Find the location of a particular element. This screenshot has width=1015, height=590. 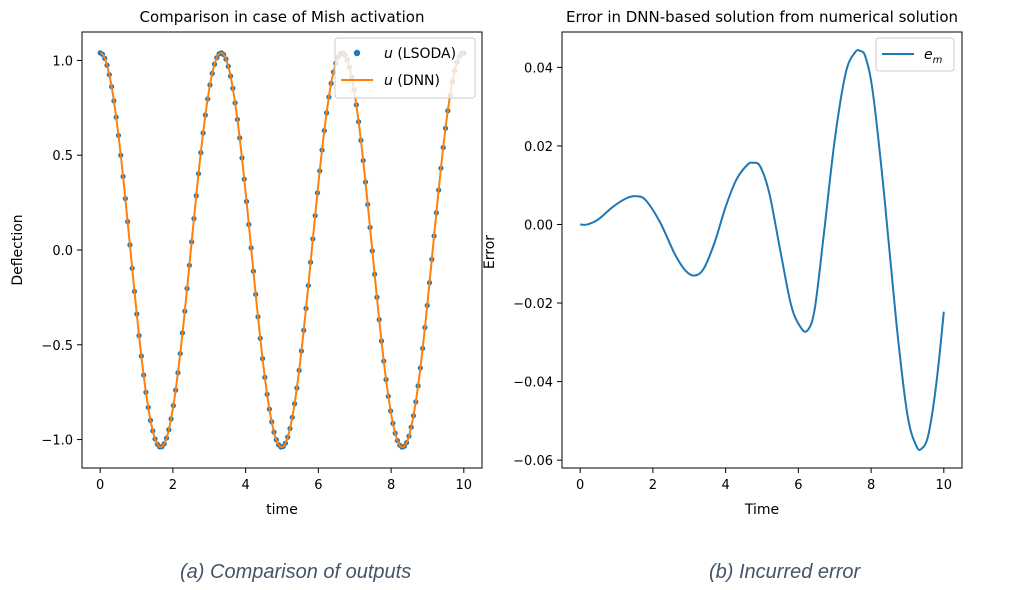

y-tick-label: 0.5 is located at coordinates (62, 156).